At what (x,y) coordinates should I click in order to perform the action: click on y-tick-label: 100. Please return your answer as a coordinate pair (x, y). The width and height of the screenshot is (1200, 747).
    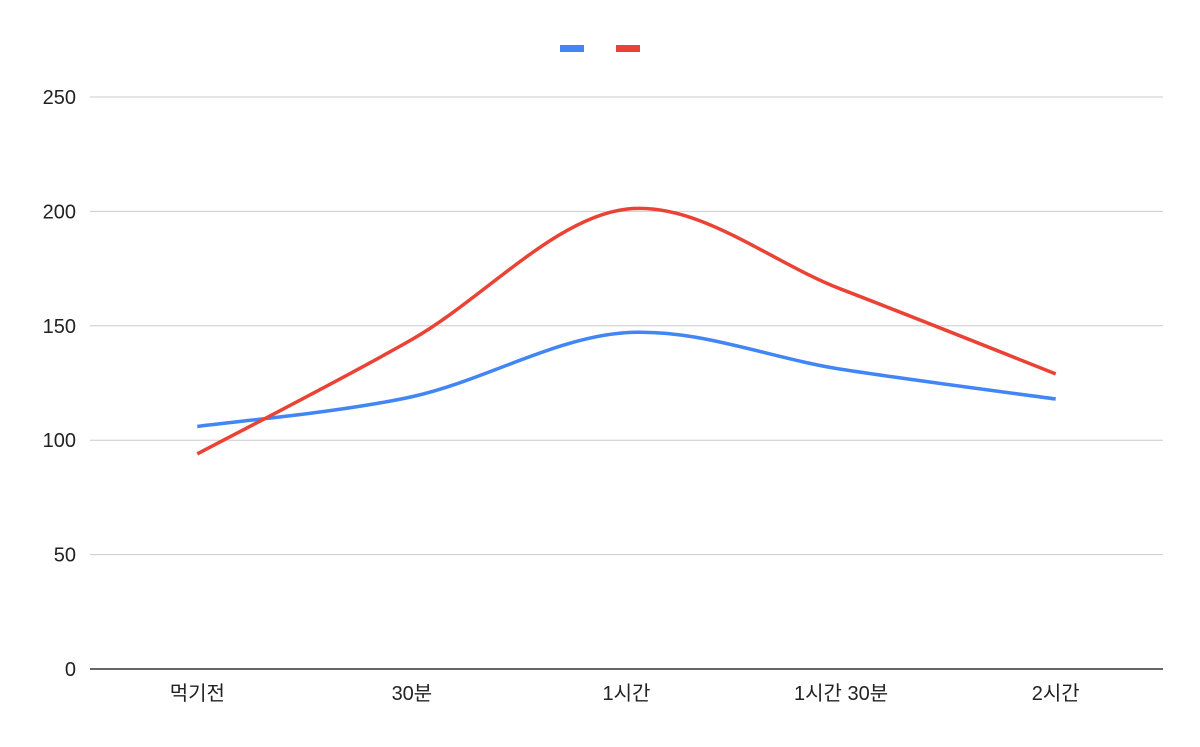
    Looking at the image, I should click on (59, 441).